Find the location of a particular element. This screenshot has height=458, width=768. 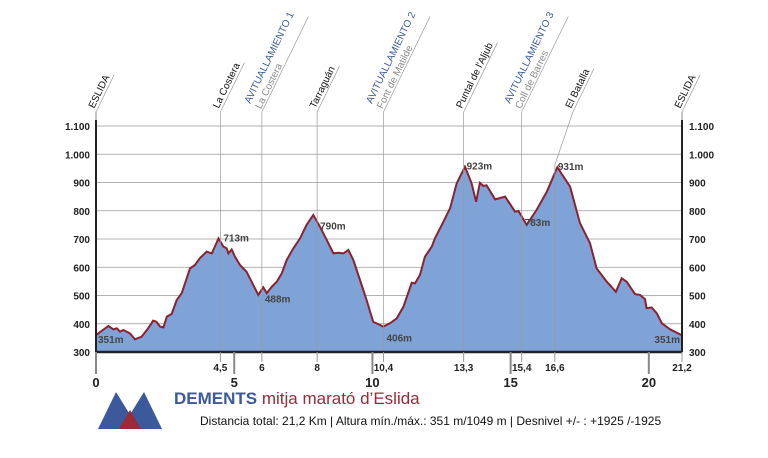

waypoint-name: Puntal de l'Aljub is located at coordinates (475, 75).